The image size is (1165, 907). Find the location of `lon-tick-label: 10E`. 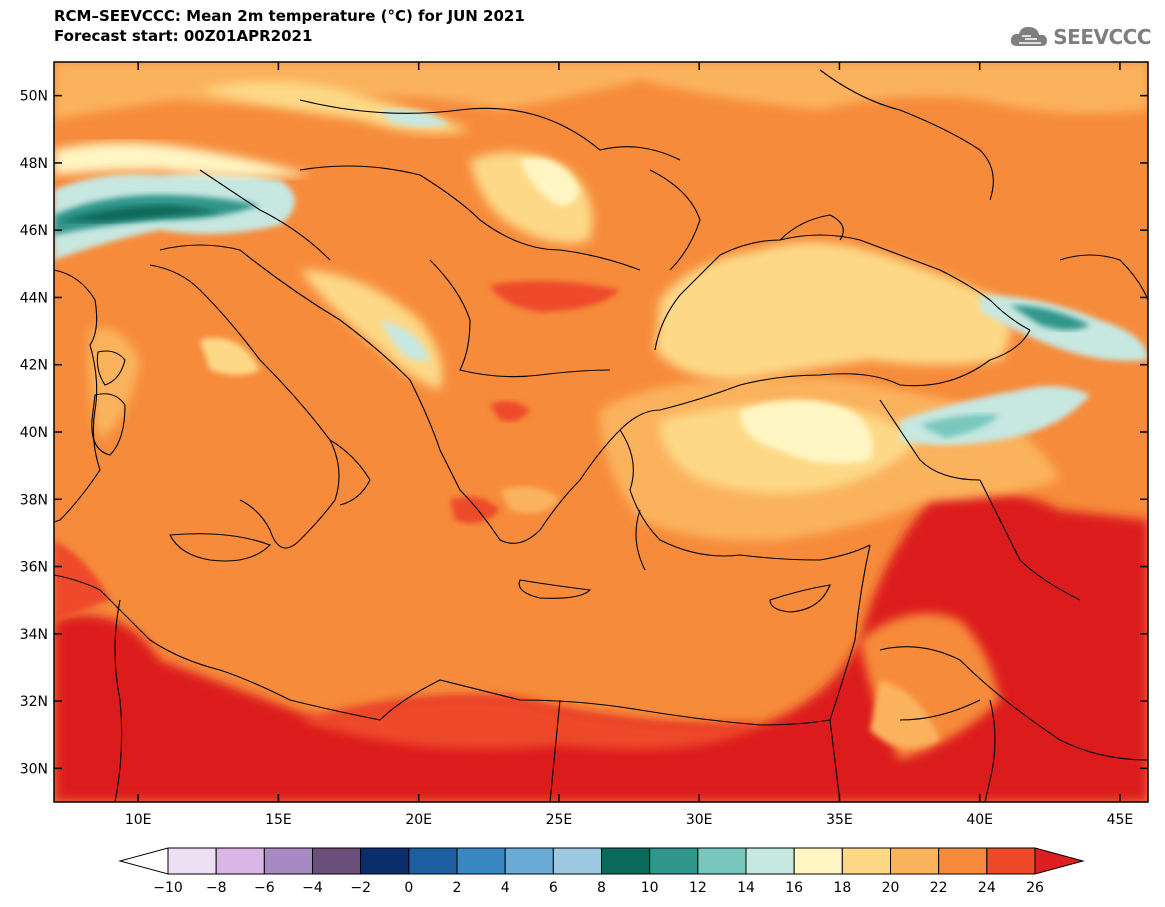

lon-tick-label: 10E is located at coordinates (138, 820).